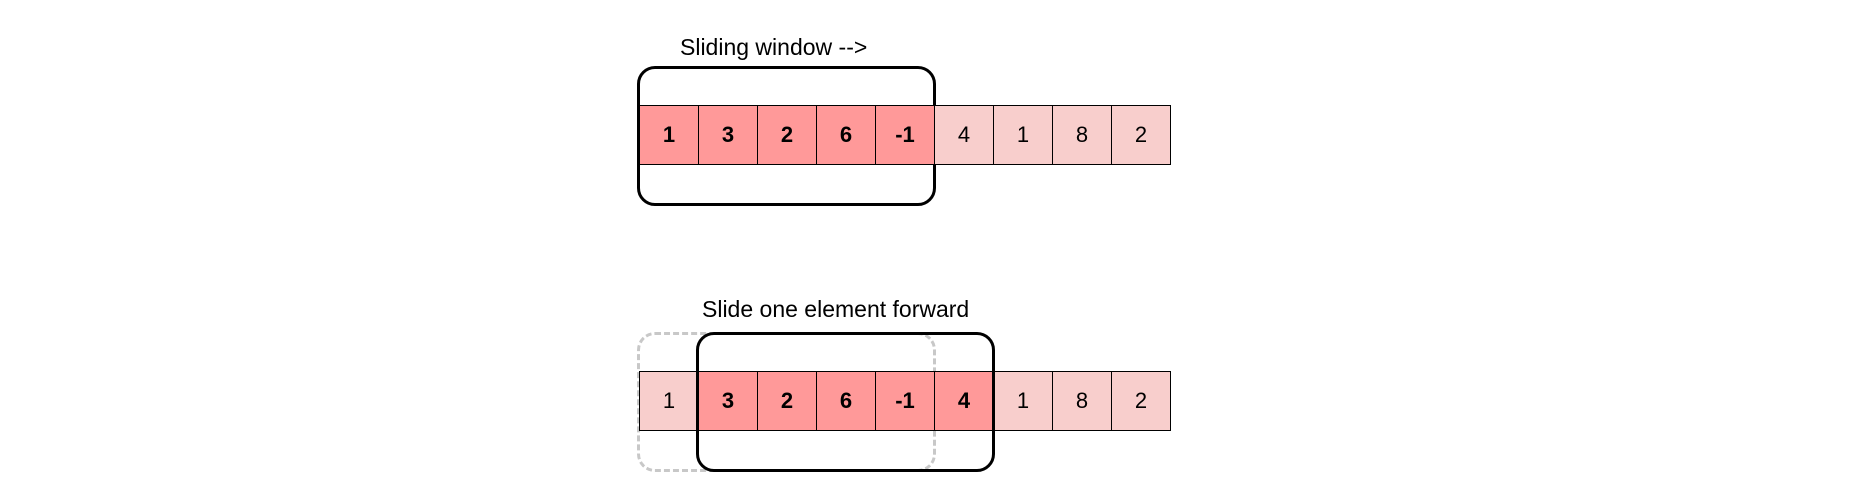 Image resolution: width=1860 pixels, height=496 pixels. What do you see at coordinates (1141, 401) in the screenshot?
I see `bottom-cell-8: 2` at bounding box center [1141, 401].